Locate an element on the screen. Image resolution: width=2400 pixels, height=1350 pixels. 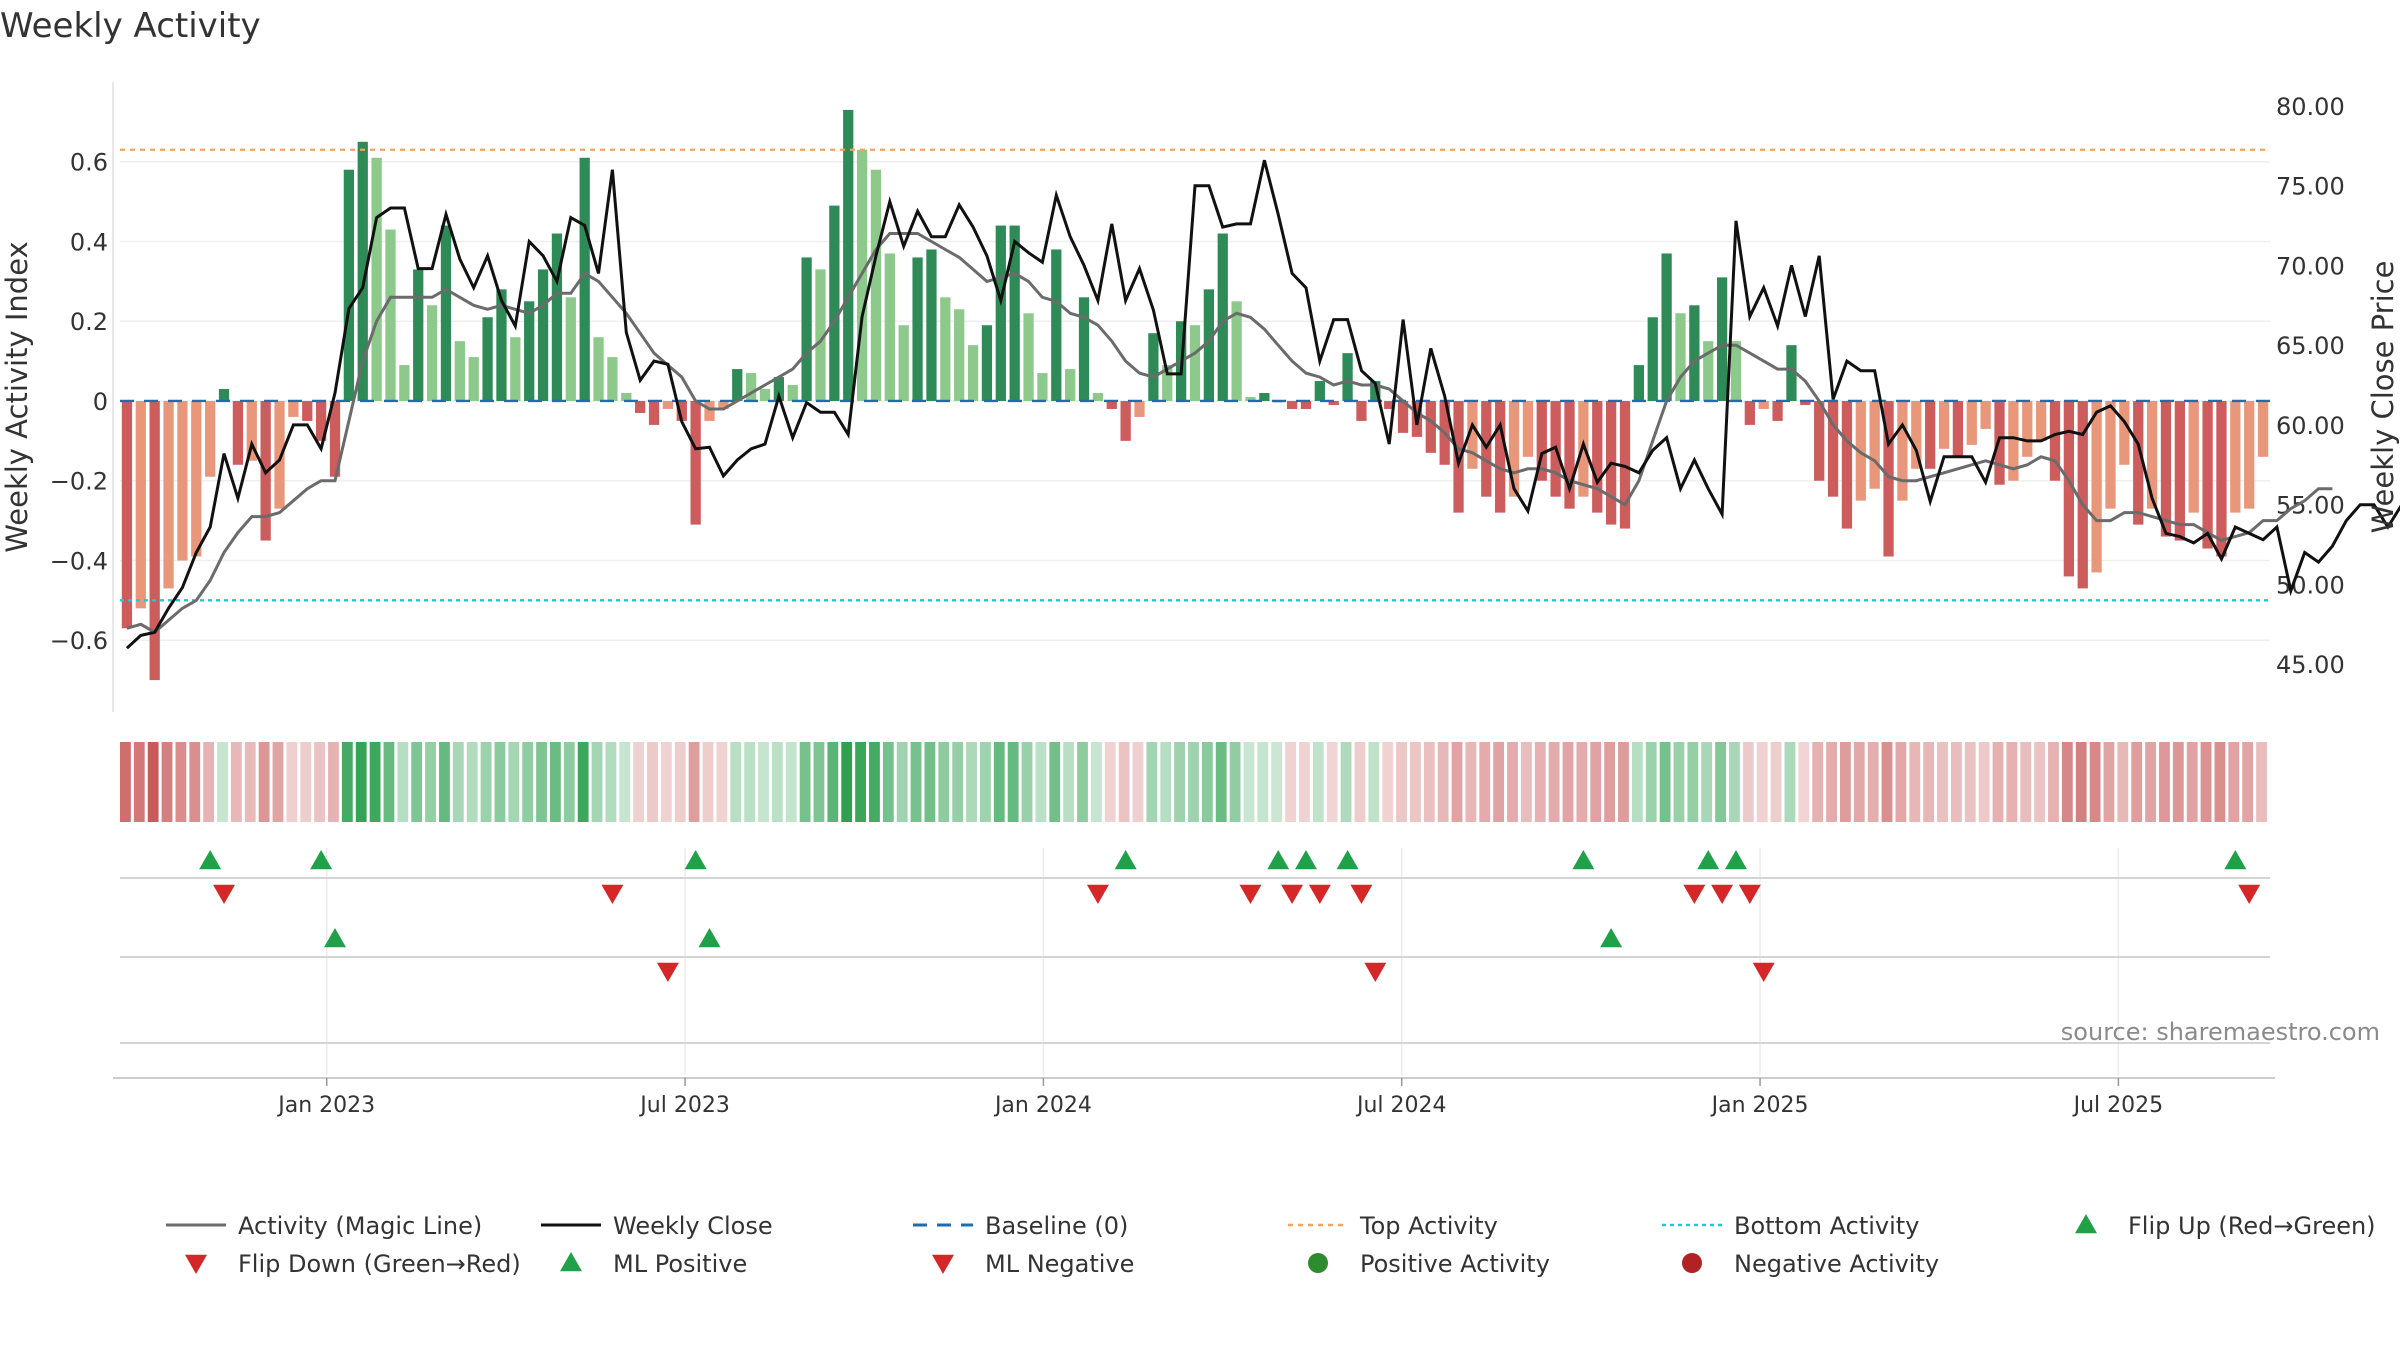
legend-label: Baseline (0) is located at coordinates (1056, 1226).